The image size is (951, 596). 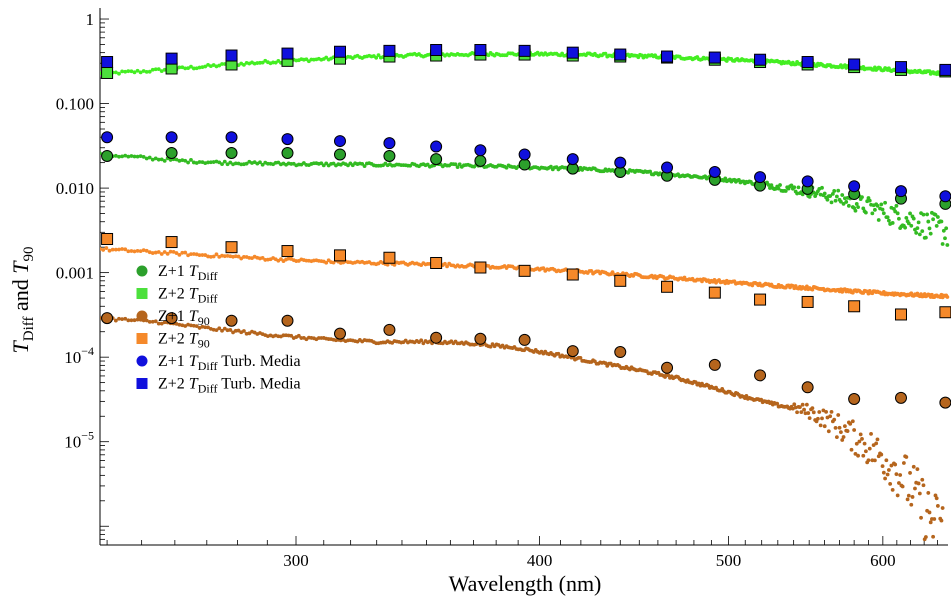 What do you see at coordinates (142, 361) in the screenshot?
I see `legend-marker-circle` at bounding box center [142, 361].